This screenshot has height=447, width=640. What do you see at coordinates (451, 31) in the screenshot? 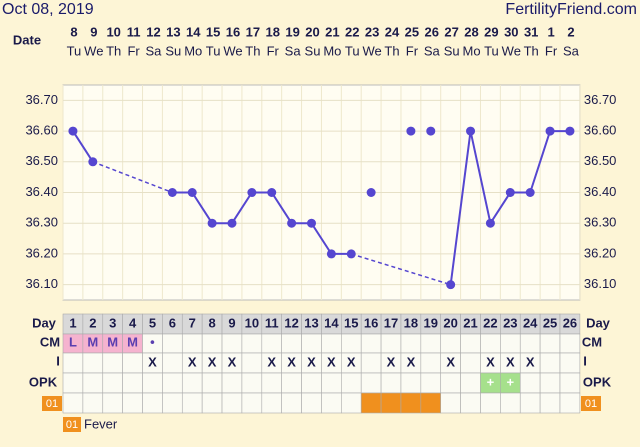
I see `date-label: 27` at bounding box center [451, 31].